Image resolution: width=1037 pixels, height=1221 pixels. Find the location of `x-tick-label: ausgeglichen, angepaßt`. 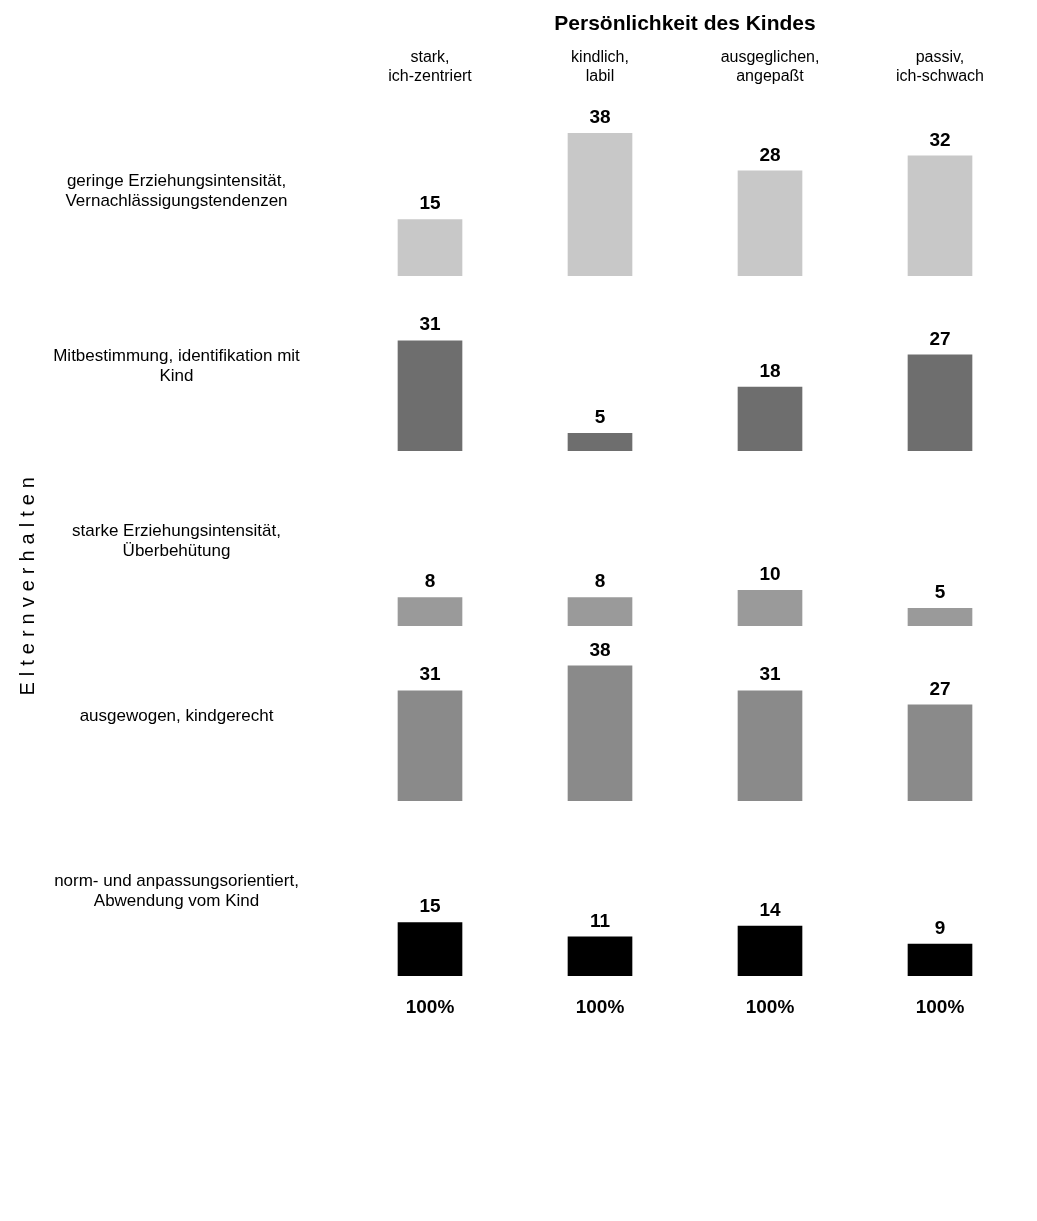

x-tick-label: ausgeglichen, angepaßt is located at coordinates (770, 66).